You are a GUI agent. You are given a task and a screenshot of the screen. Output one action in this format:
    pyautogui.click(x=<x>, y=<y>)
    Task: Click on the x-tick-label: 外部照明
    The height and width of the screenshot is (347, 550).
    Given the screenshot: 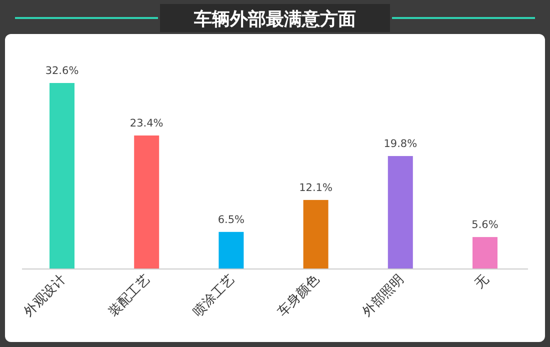 What is the action you would take?
    pyautogui.click(x=384, y=296)
    